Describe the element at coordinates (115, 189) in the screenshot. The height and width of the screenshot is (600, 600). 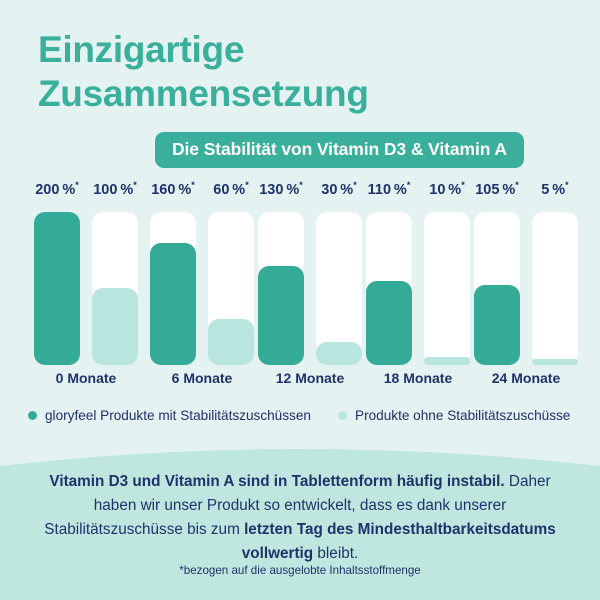
I see `bar-value-label: 100 %*` at that location.